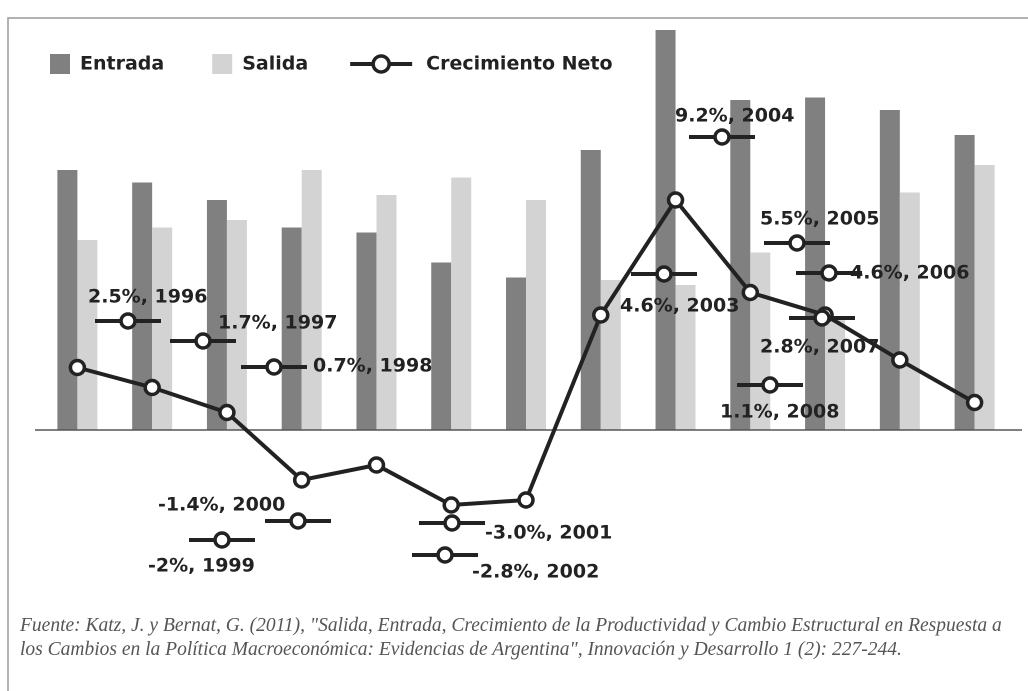 The image size is (1028, 691). What do you see at coordinates (779, 412) in the screenshot?
I see `value-label: 1.1%, 2008` at bounding box center [779, 412].